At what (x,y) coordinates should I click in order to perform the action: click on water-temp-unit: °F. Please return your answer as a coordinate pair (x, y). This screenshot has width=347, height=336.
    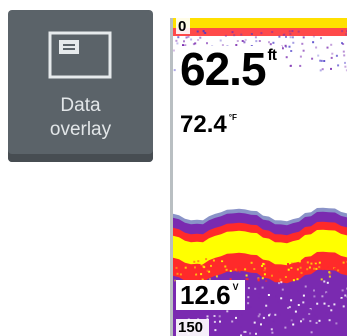
    Looking at the image, I should click on (232, 118).